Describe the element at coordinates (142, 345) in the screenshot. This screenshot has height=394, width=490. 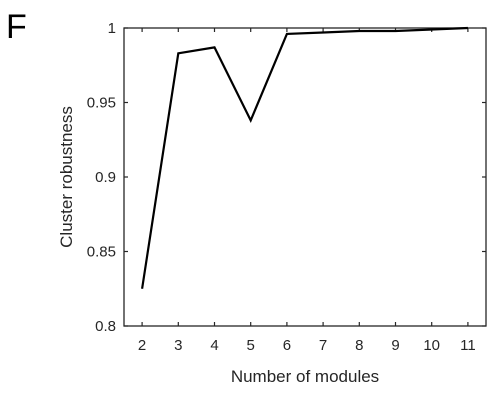
I see `x-tick-label: 2` at that location.